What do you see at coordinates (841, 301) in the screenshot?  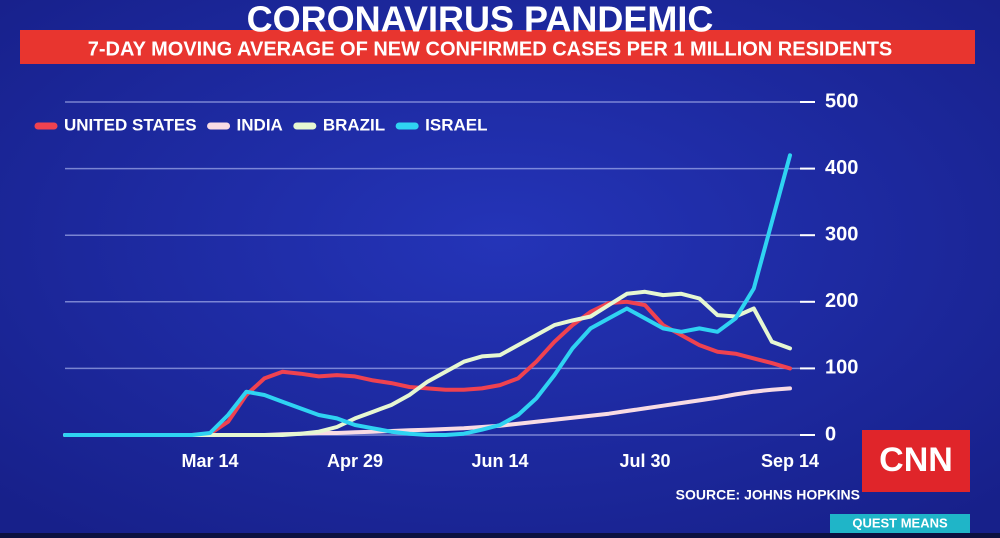 I see `y-tick-label: 200` at bounding box center [841, 301].